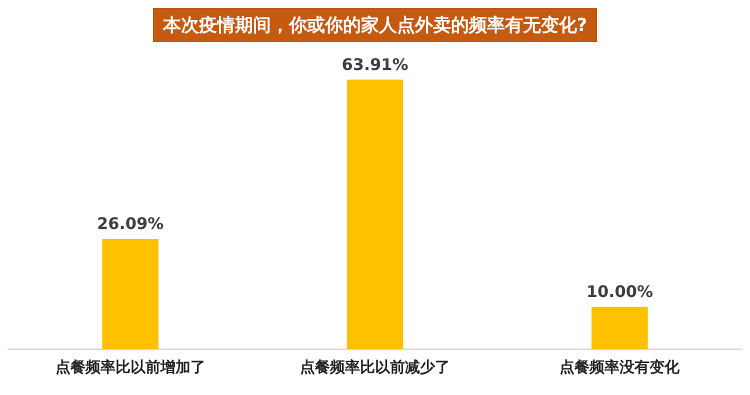  Describe the element at coordinates (375, 367) in the screenshot. I see `x-tick-label: 点餐频率比以前减少了` at that location.